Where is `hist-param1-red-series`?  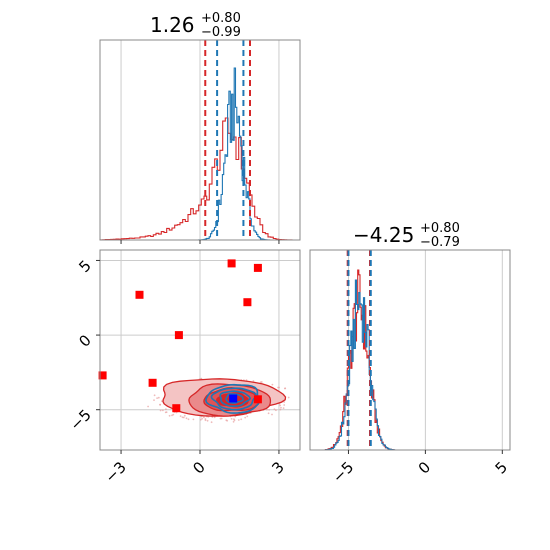
hist-param1-red-series is located at coordinates (360, 360).